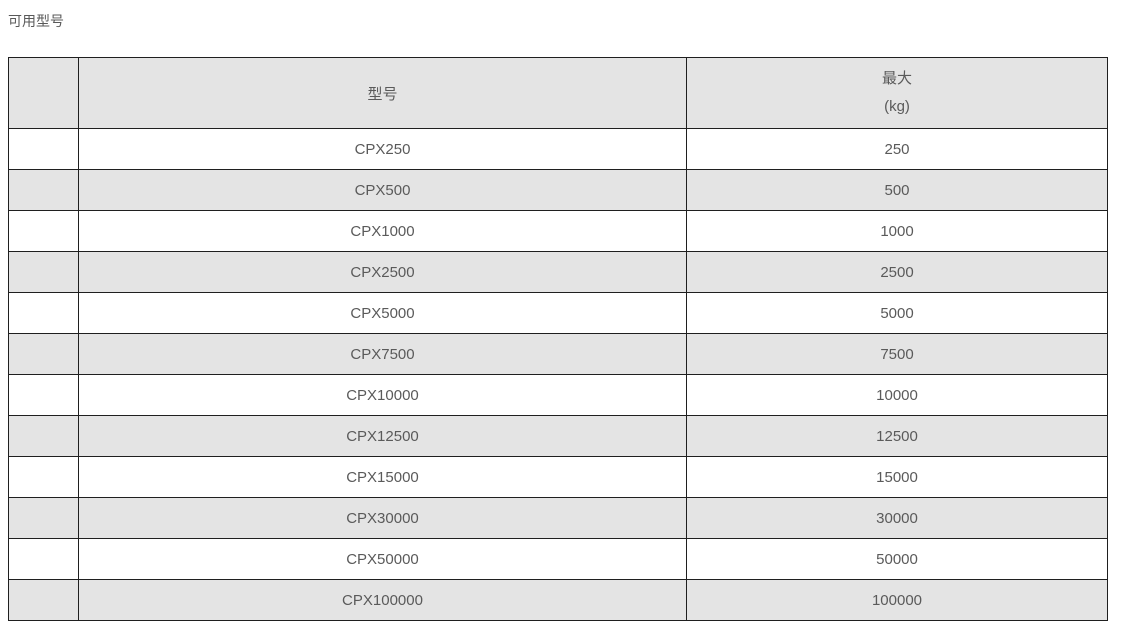 Image resolution: width=1124 pixels, height=630 pixels. What do you see at coordinates (896, 78) in the screenshot?
I see `header-max-line1: 最大` at bounding box center [896, 78].